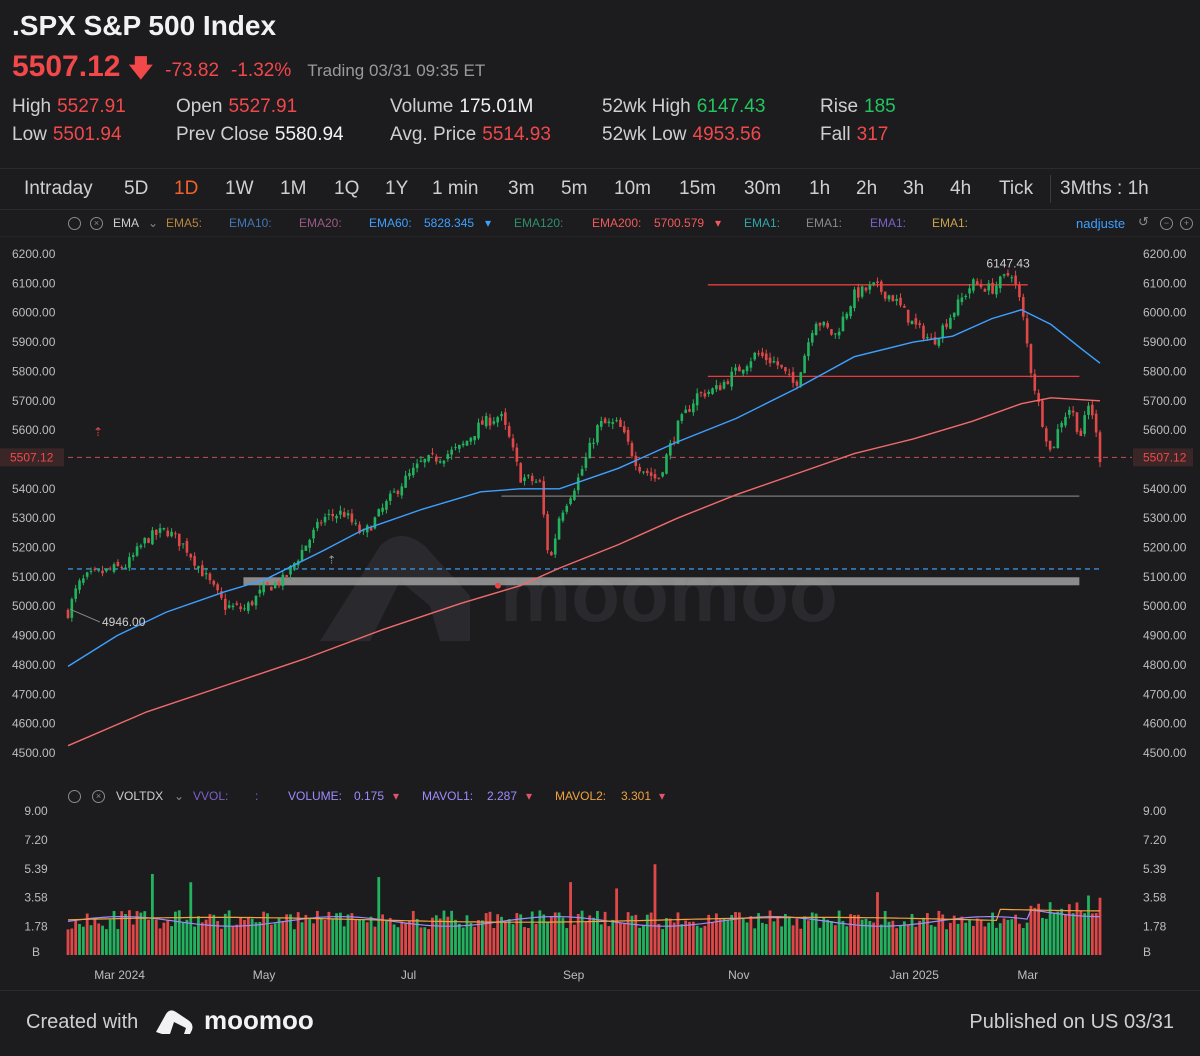 The width and height of the screenshot is (1200, 1056). I want to click on tab-1y: 1Y, so click(397, 188).